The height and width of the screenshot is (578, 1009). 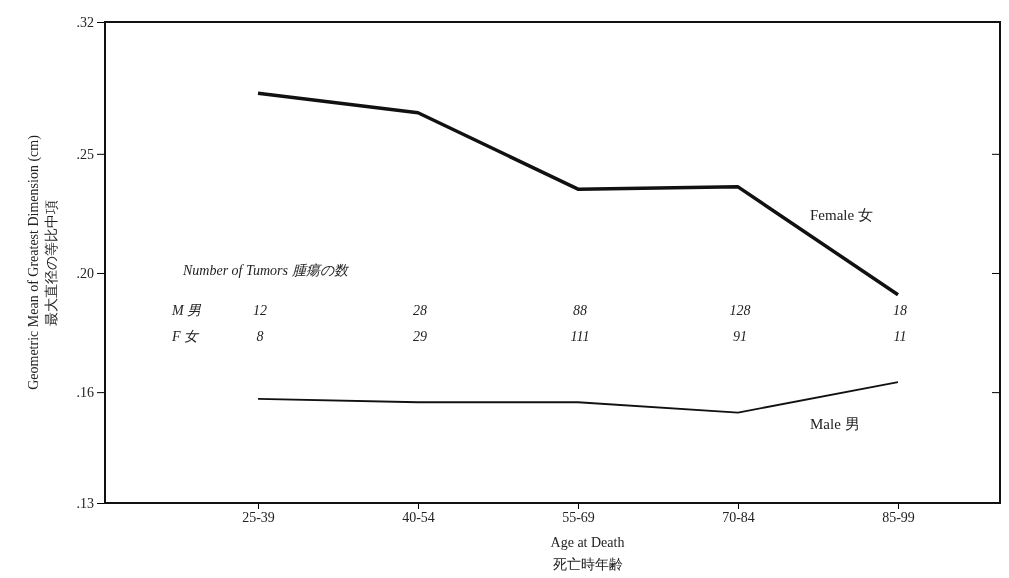 What do you see at coordinates (420, 310) in the screenshot?
I see `annotation: 28` at bounding box center [420, 310].